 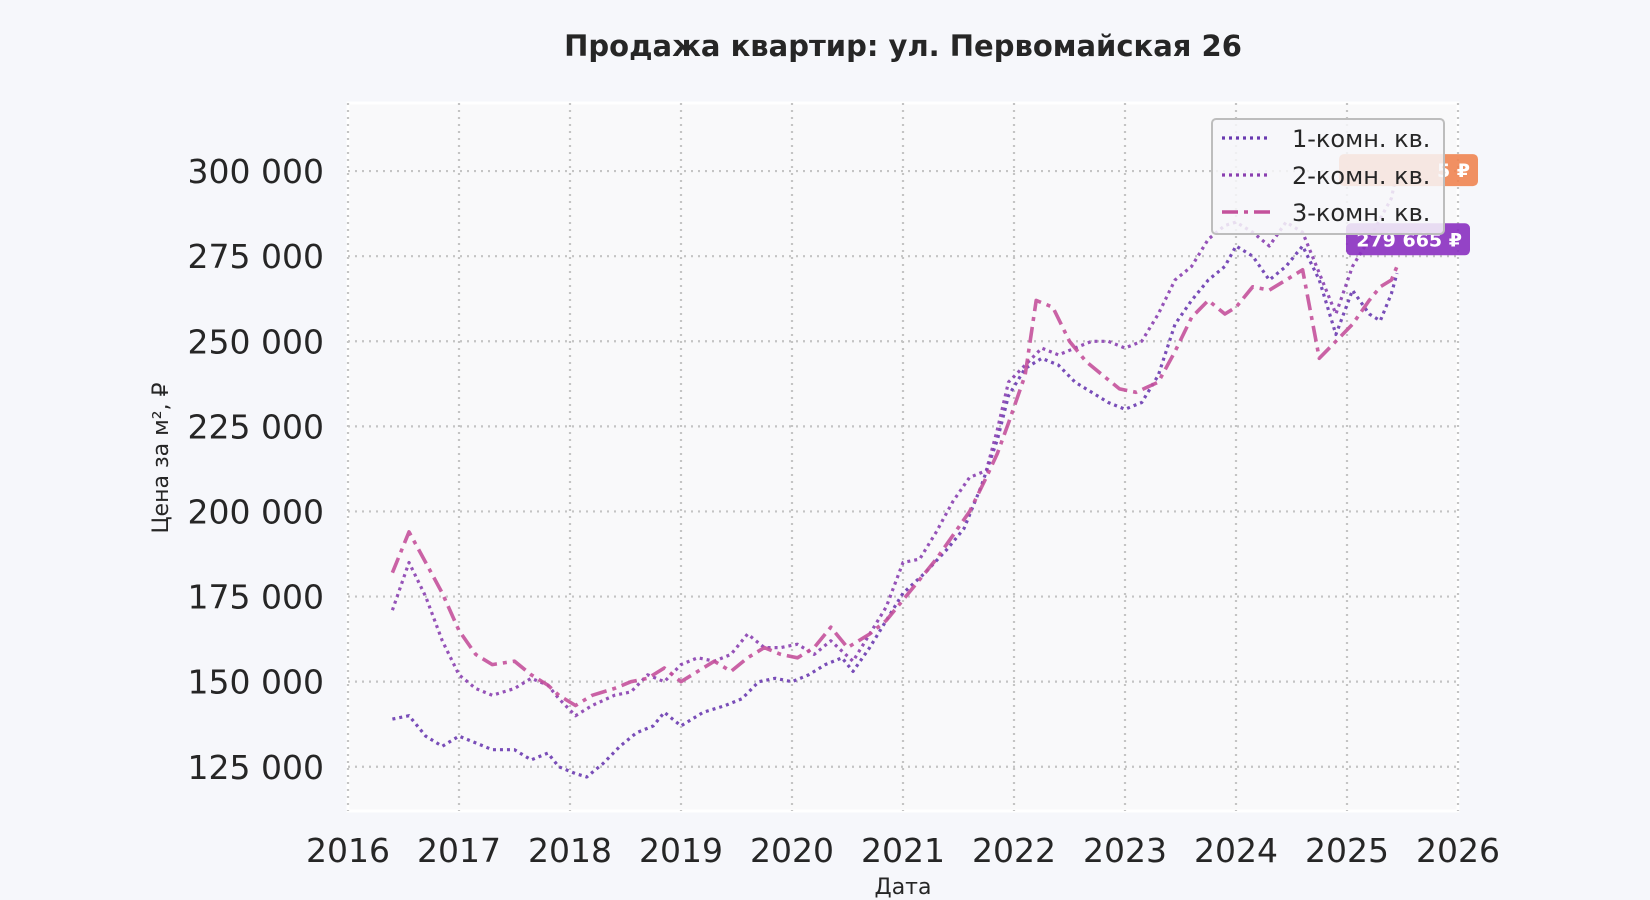 What do you see at coordinates (792, 850) in the screenshot?
I see `x-tick-label: 2020` at bounding box center [792, 850].